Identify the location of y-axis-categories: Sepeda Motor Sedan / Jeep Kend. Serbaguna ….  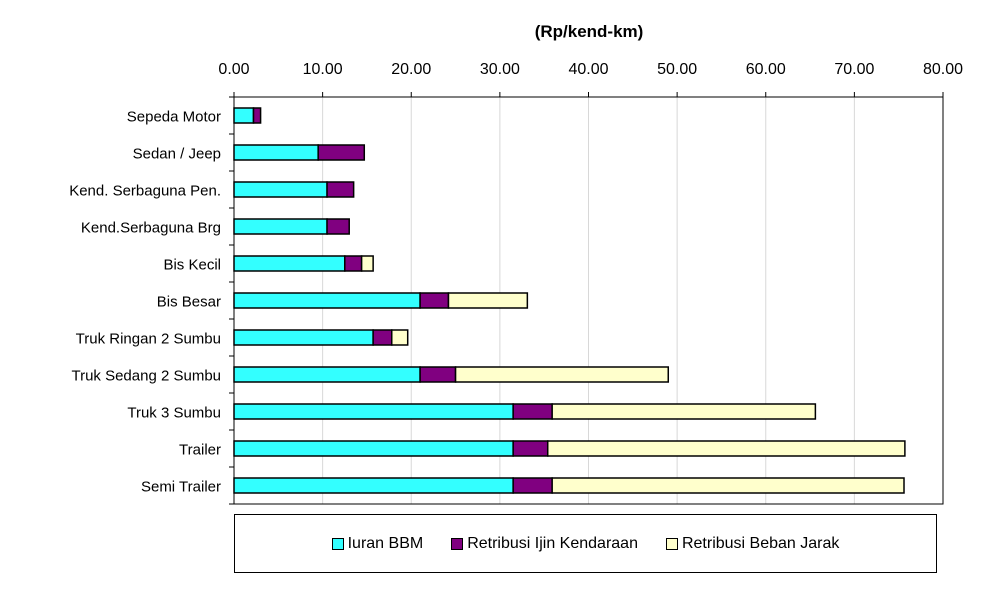
(151, 300).